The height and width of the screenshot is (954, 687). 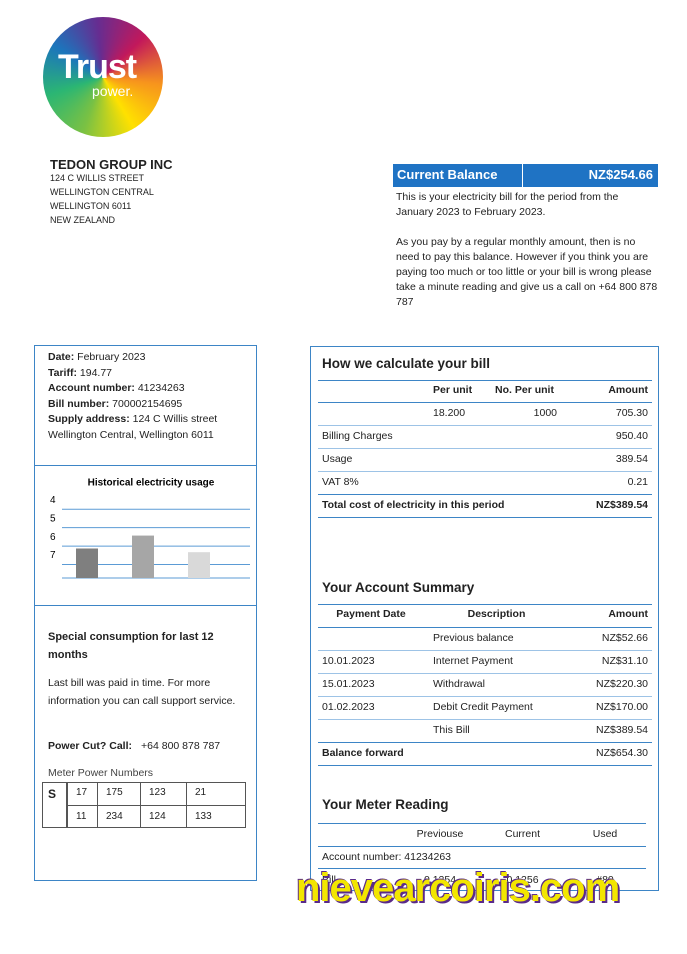 I want to click on detail-value: 194.77, so click(x=94, y=372).